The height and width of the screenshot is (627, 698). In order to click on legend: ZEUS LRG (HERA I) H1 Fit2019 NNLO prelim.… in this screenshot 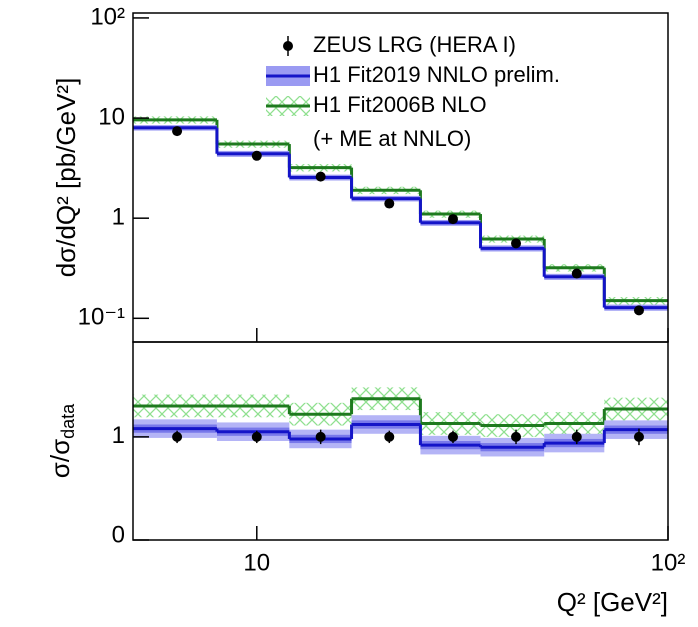, I will do `click(413, 91)`.